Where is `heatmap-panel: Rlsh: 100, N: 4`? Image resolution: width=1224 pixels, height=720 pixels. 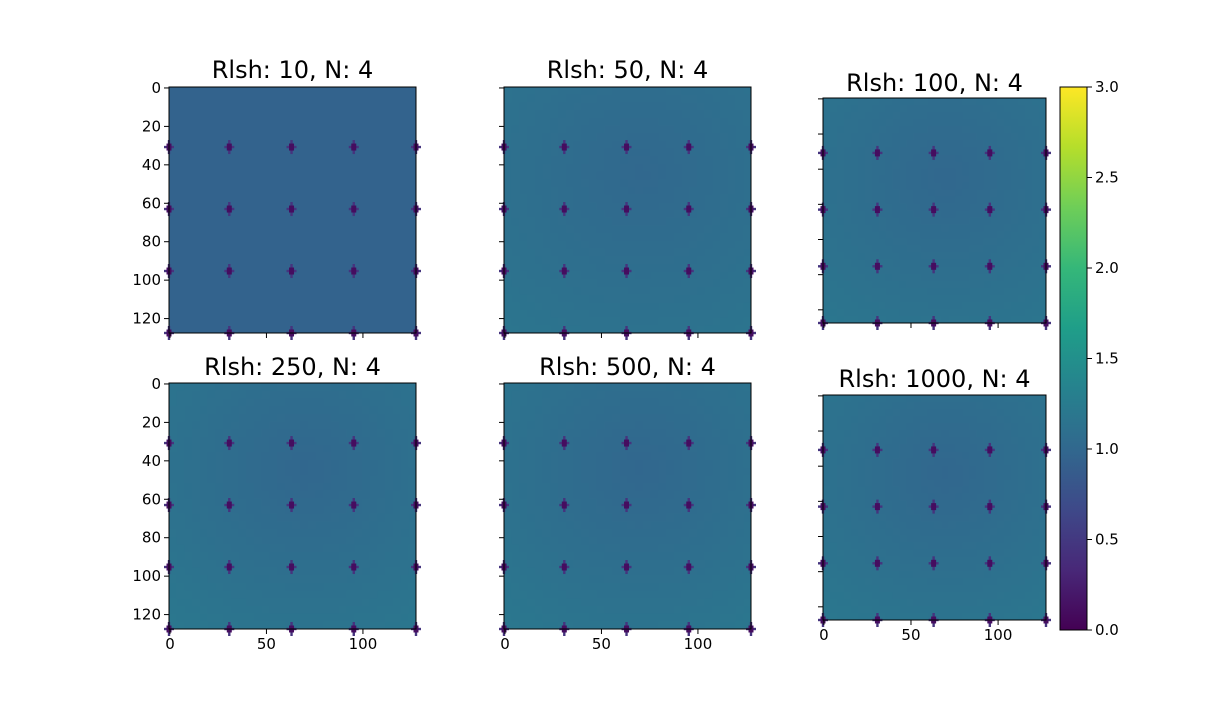
heatmap-panel: Rlsh: 100, N: 4 is located at coordinates (934, 199).